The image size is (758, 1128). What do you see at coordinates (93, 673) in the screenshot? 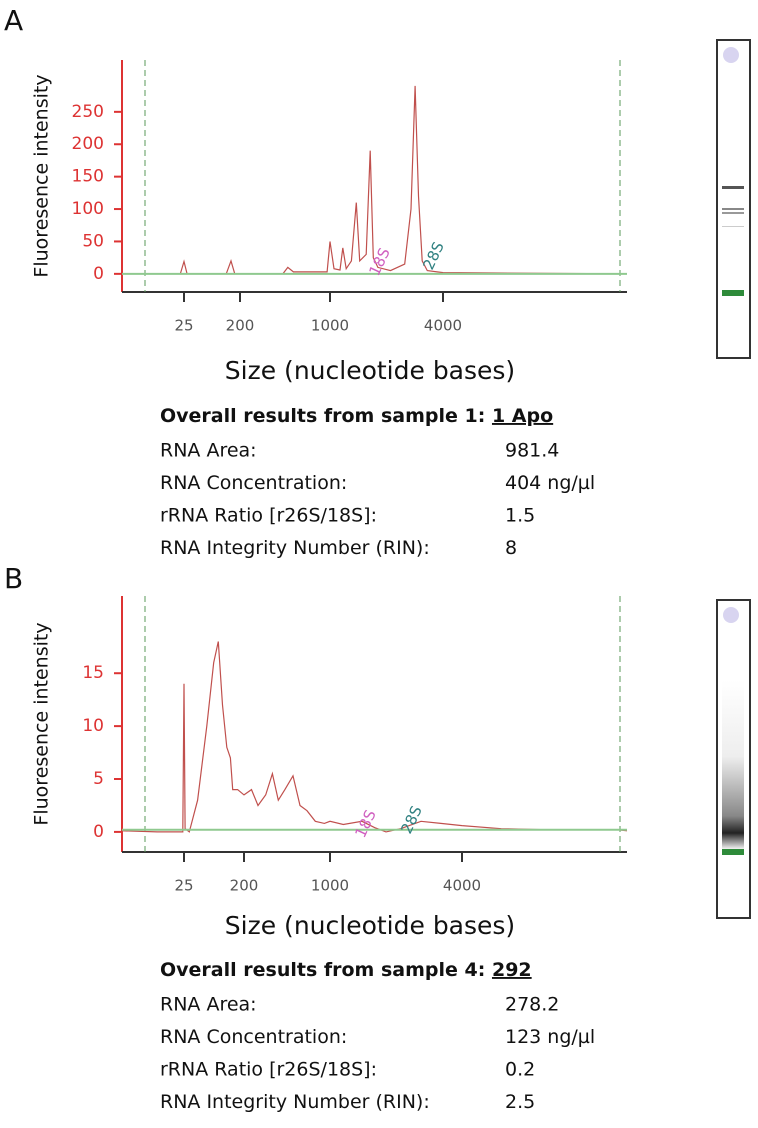
I see `y-tick-label: 15` at bounding box center [93, 673].